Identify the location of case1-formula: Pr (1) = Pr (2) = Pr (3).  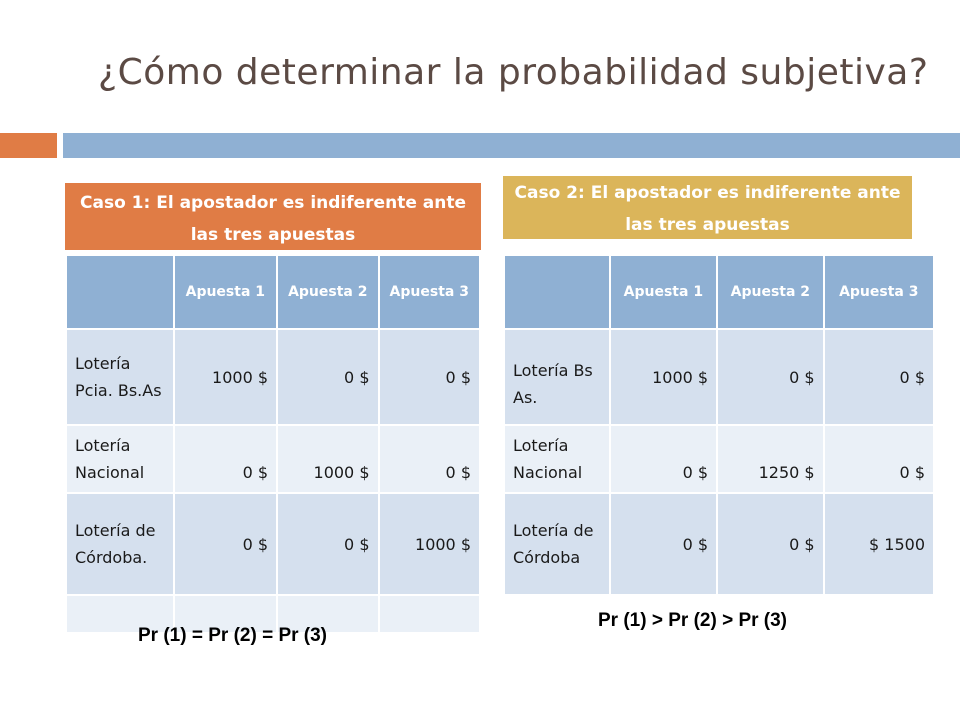
(233, 635).